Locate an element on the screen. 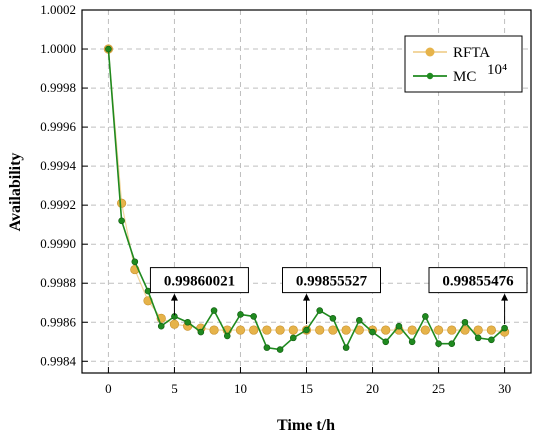  y-tick-label: 0.9996 is located at coordinates (58, 126).